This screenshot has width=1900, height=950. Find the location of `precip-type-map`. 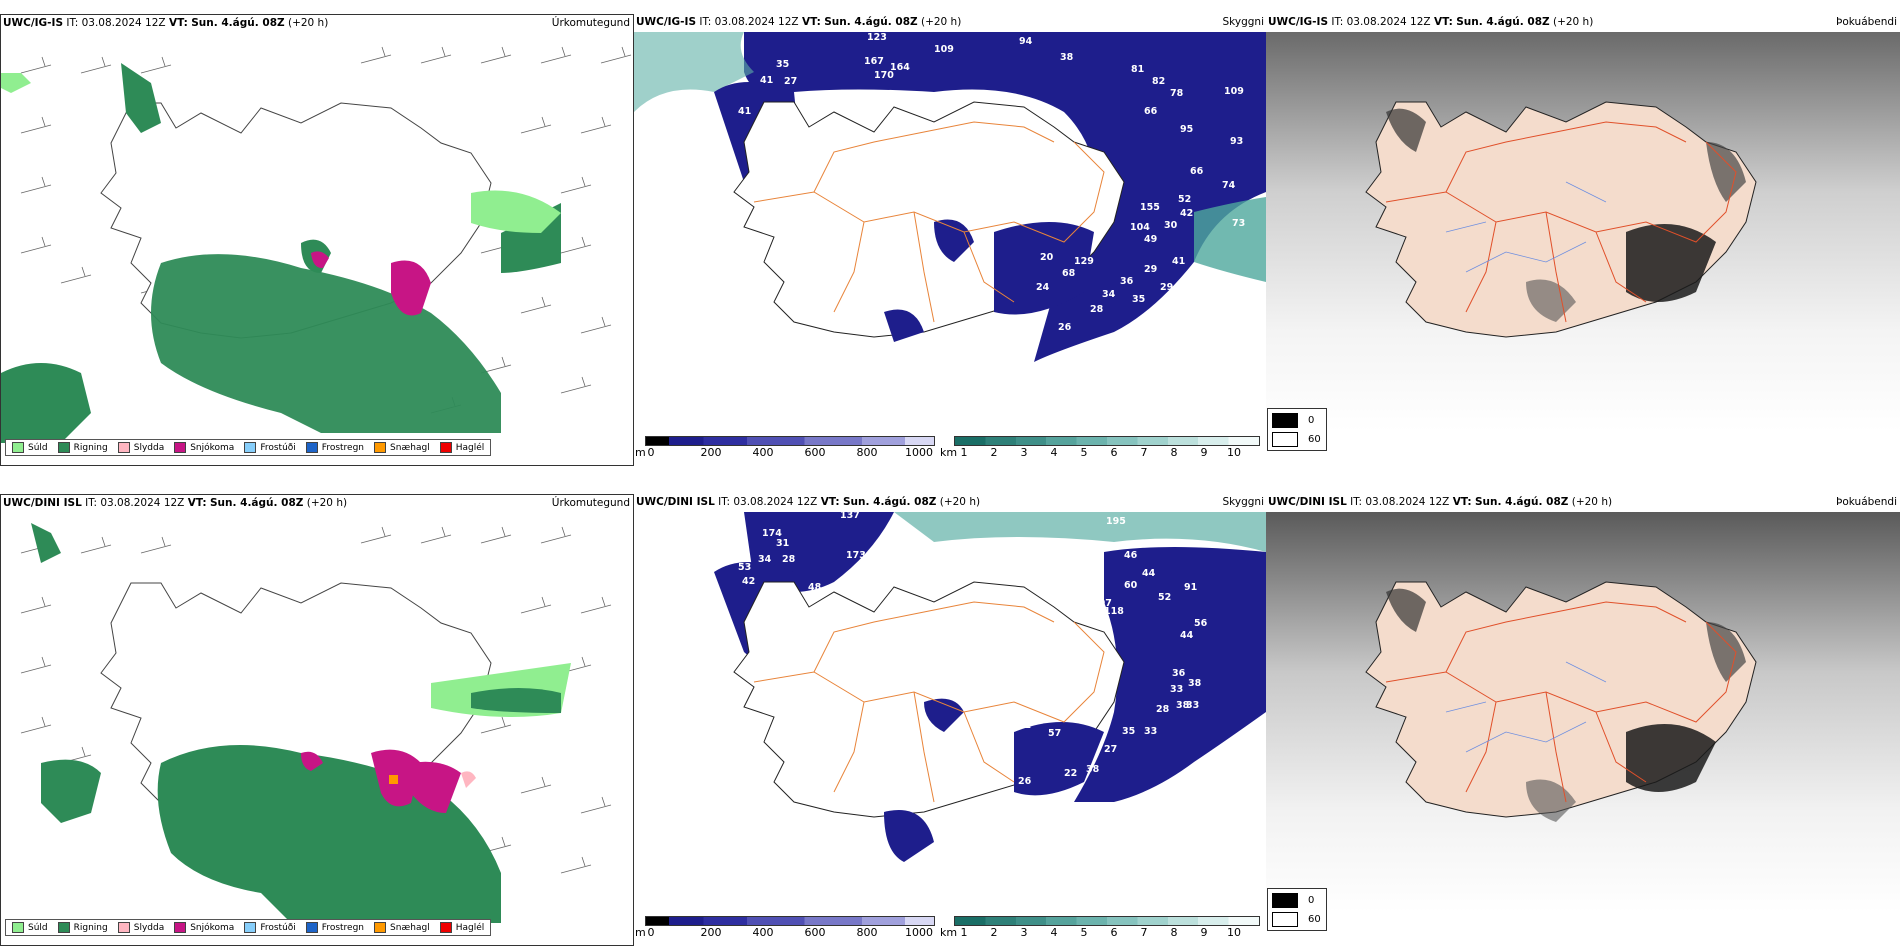

precip-type-map is located at coordinates (316, 244).